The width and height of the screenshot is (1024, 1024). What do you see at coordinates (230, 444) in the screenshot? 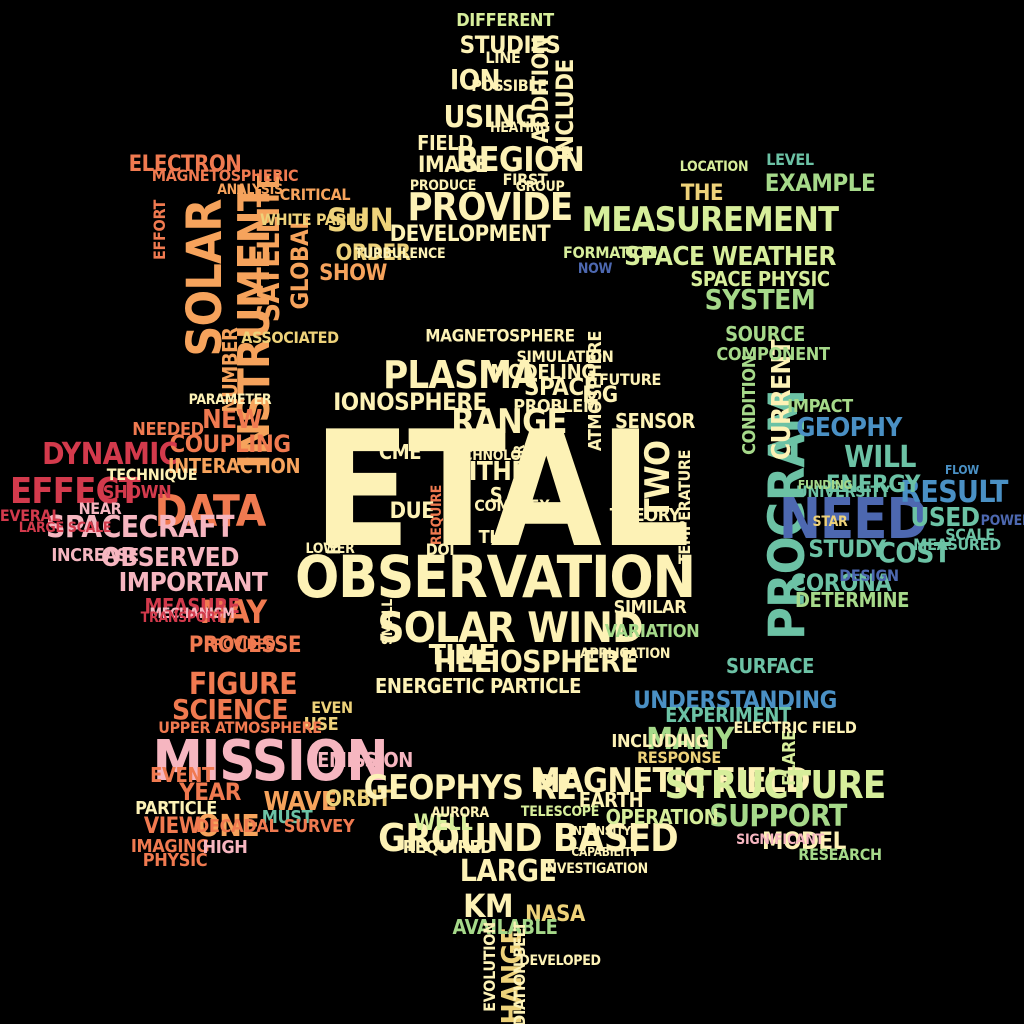
I see `cloud-word: COUPLING` at bounding box center [230, 444].